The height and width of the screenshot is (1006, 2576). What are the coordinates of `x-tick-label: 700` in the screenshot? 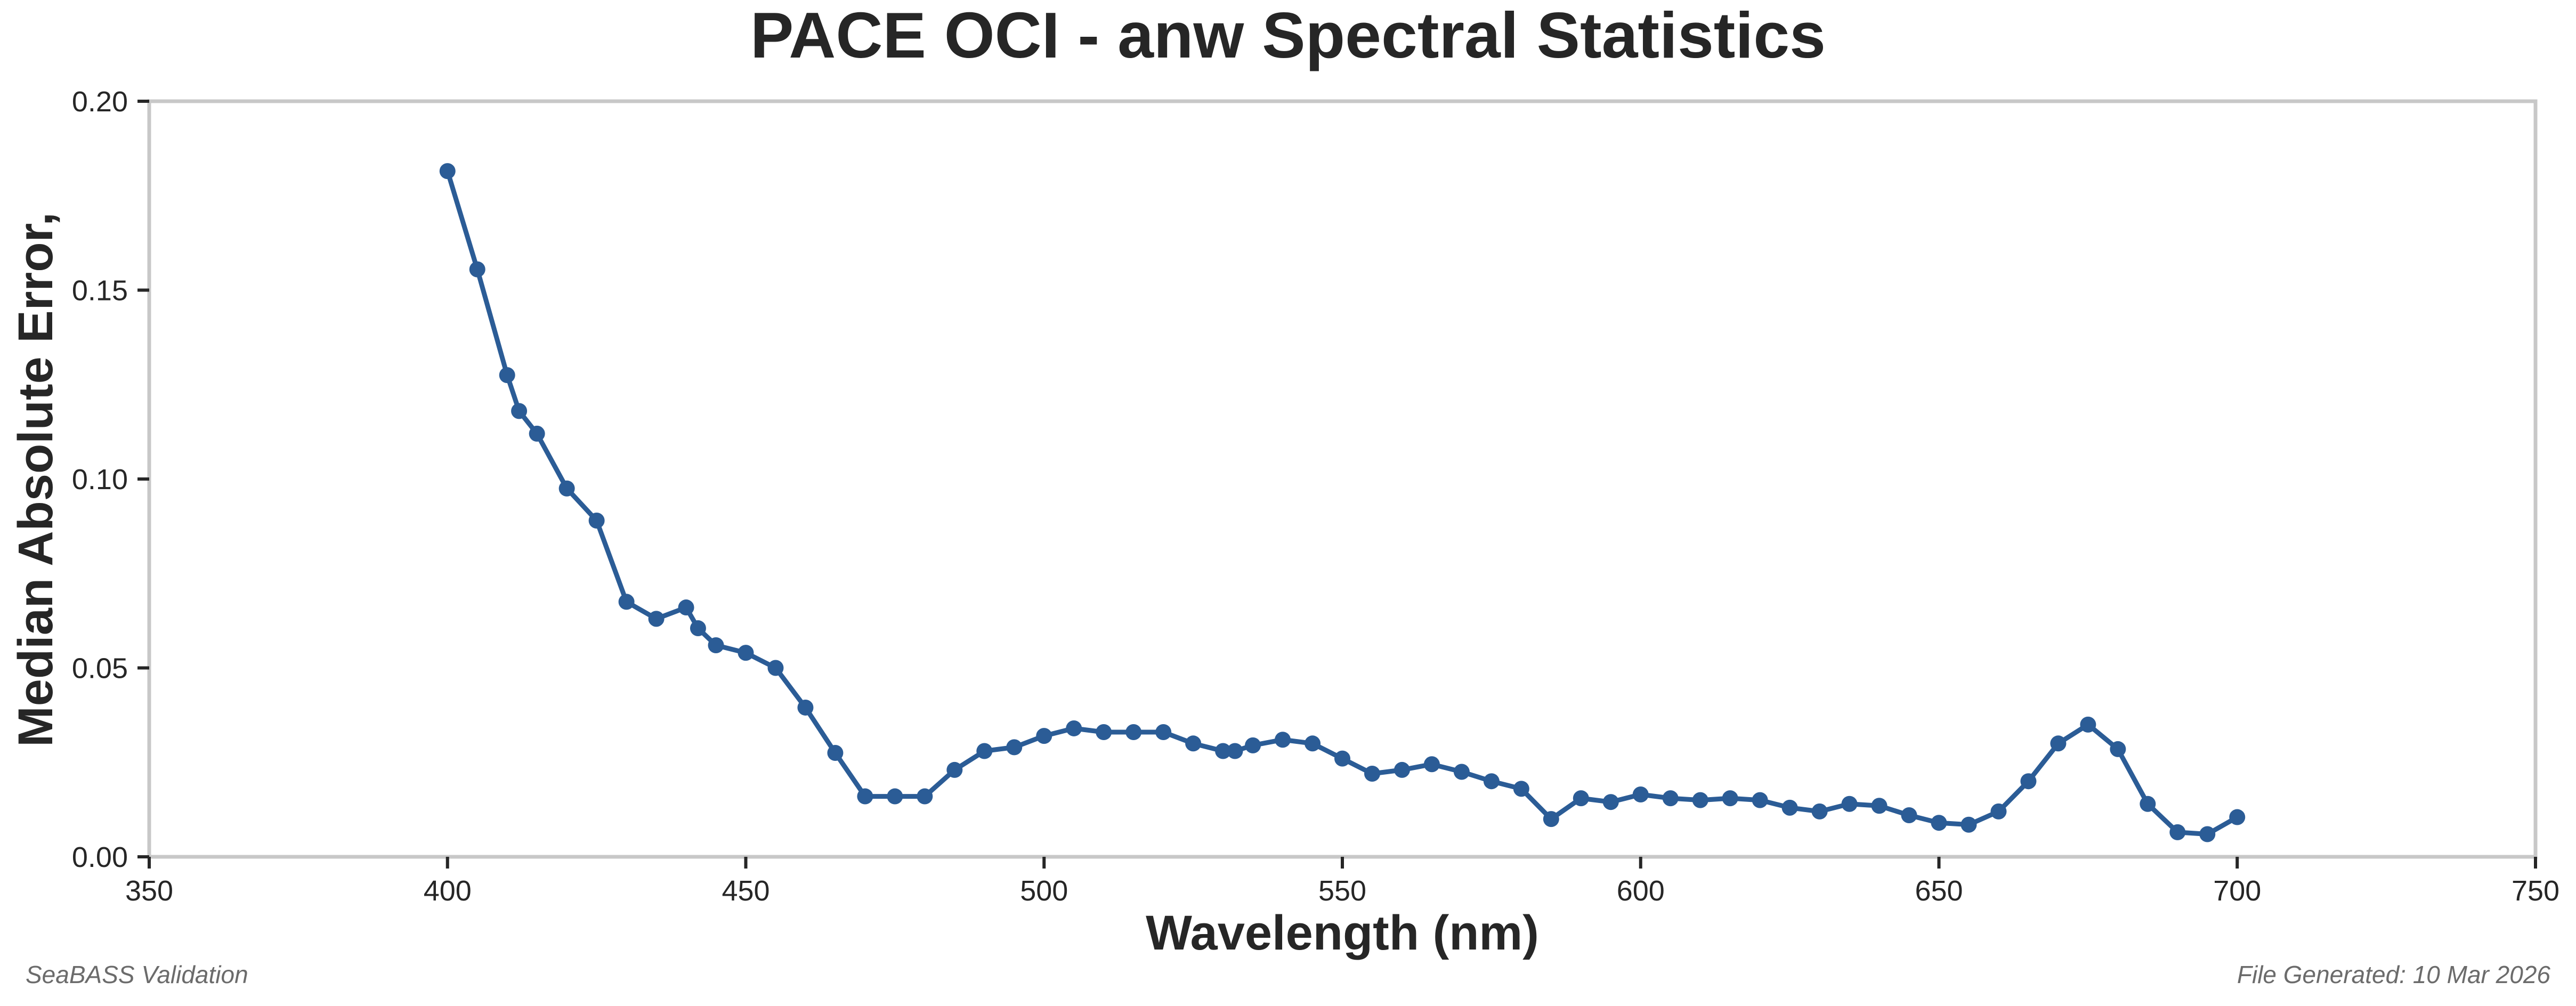 It's located at (2237, 891).